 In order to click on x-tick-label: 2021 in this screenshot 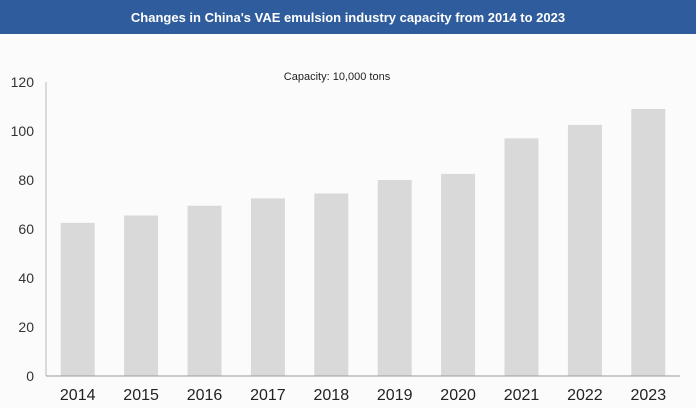, I will do `click(522, 395)`.